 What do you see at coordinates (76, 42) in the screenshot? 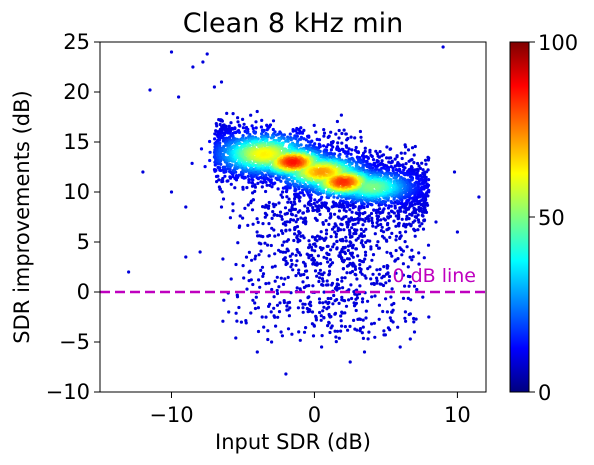
I see `y-tick-label: 25` at bounding box center [76, 42].